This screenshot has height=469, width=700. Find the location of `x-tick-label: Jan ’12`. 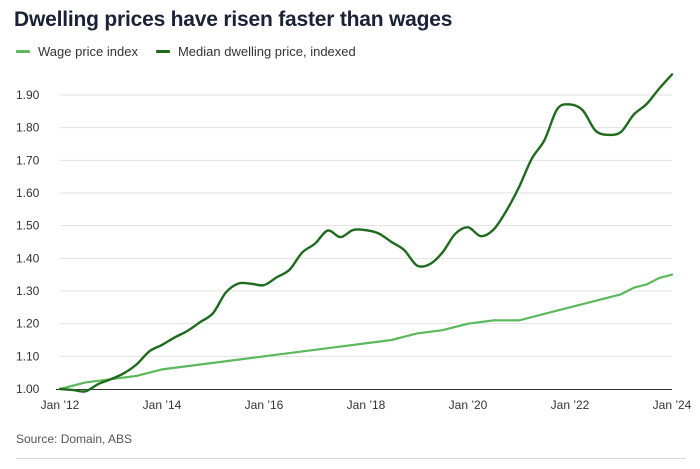

x-tick-label: Jan ’12 is located at coordinates (60, 405).